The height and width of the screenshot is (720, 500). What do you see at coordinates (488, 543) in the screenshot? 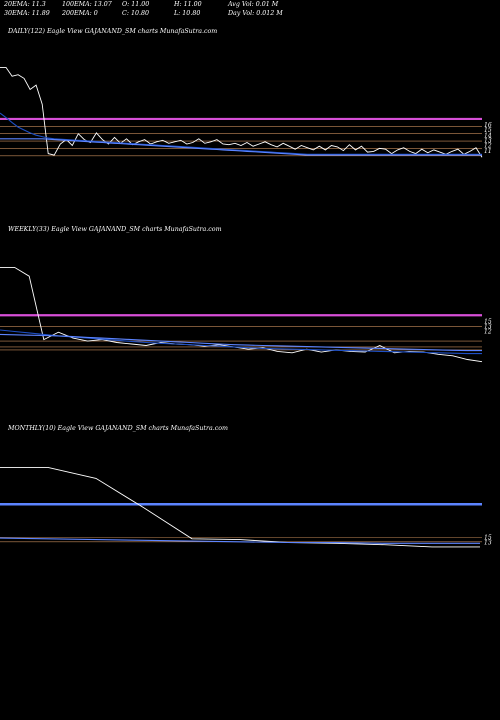
I see `monthly-level-label: 13` at bounding box center [488, 543].